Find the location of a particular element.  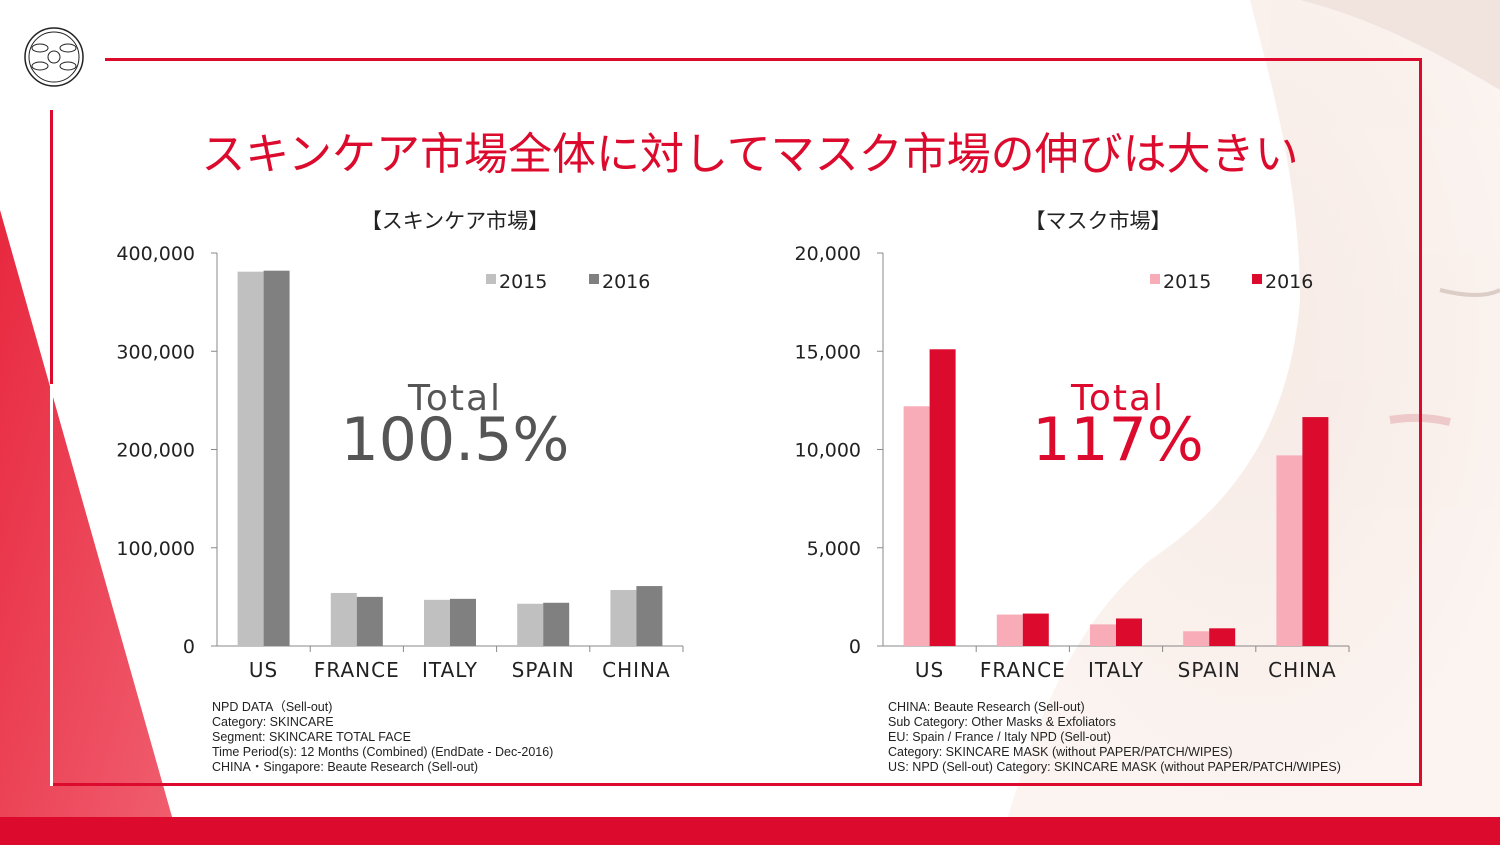

note-line: Category: SKINCARE is located at coordinates (273, 722).